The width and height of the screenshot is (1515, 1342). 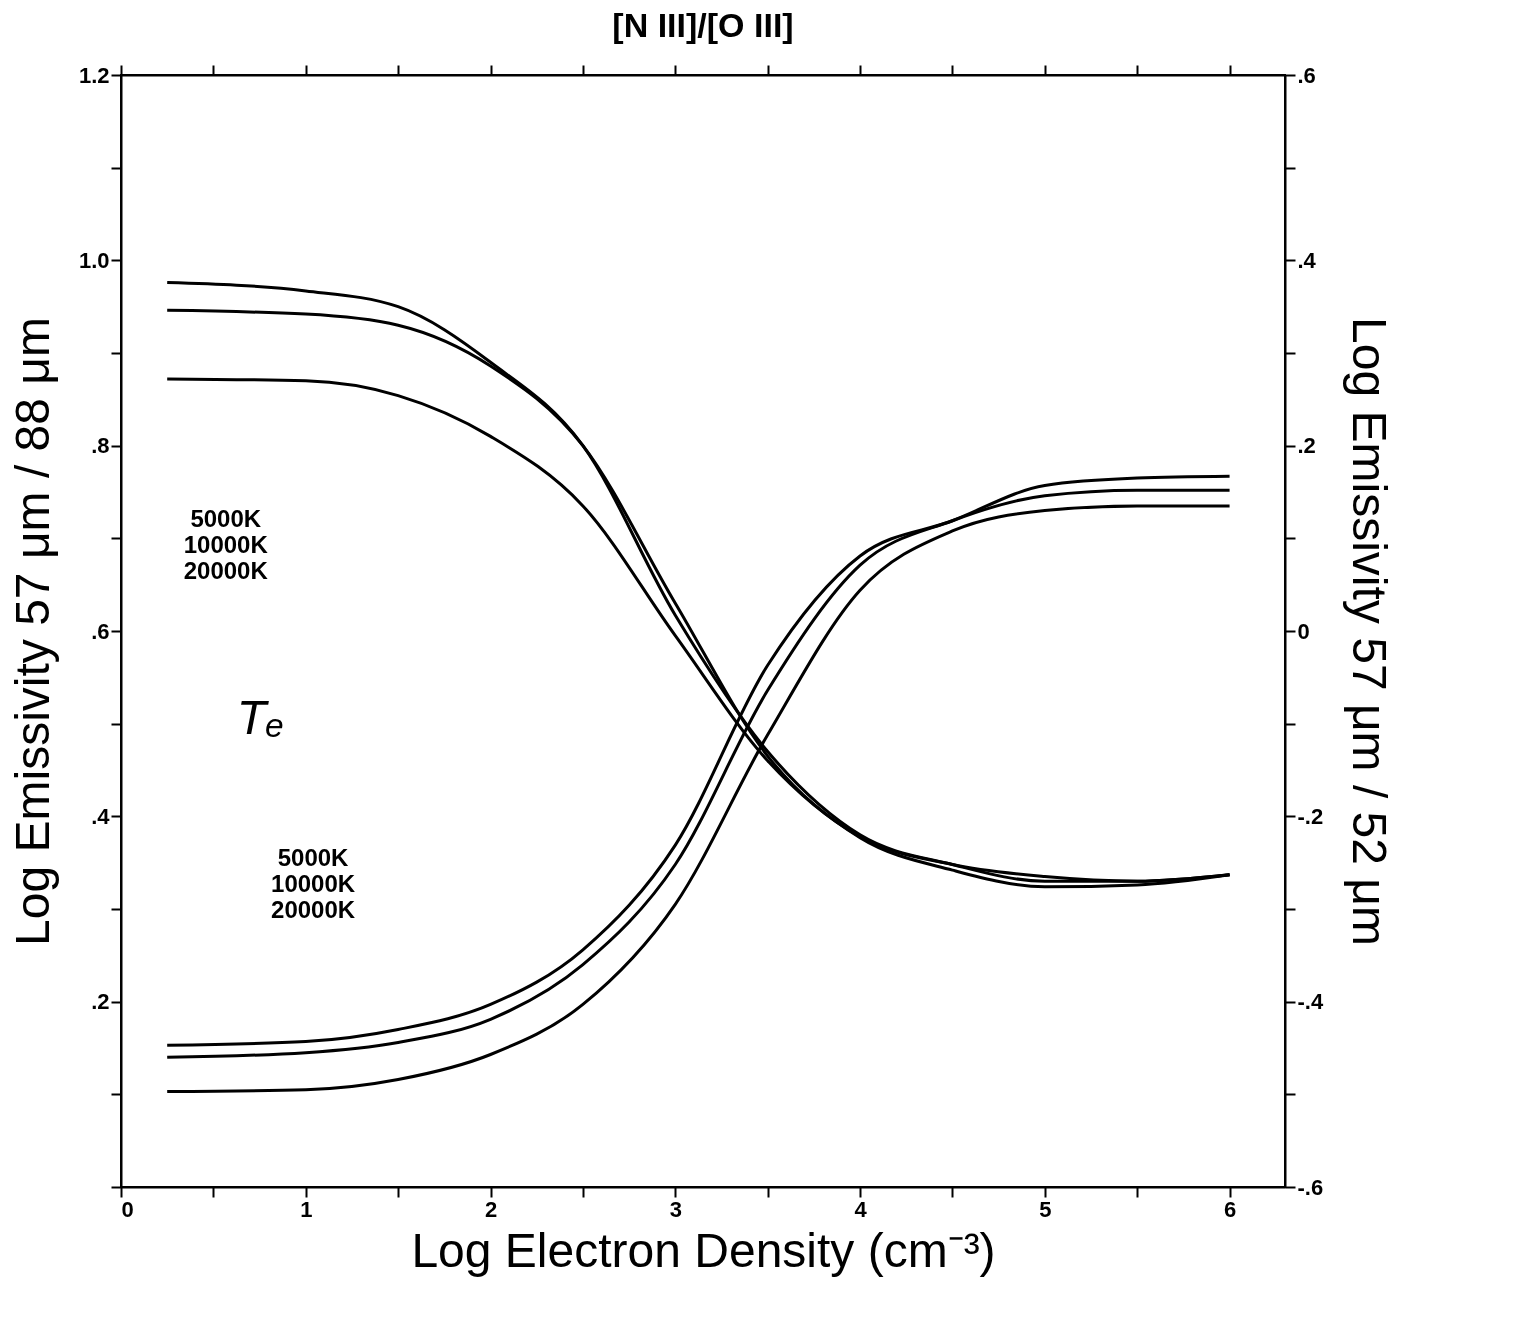 I want to click on y2-tick-label: .2, so click(x=1306, y=446).